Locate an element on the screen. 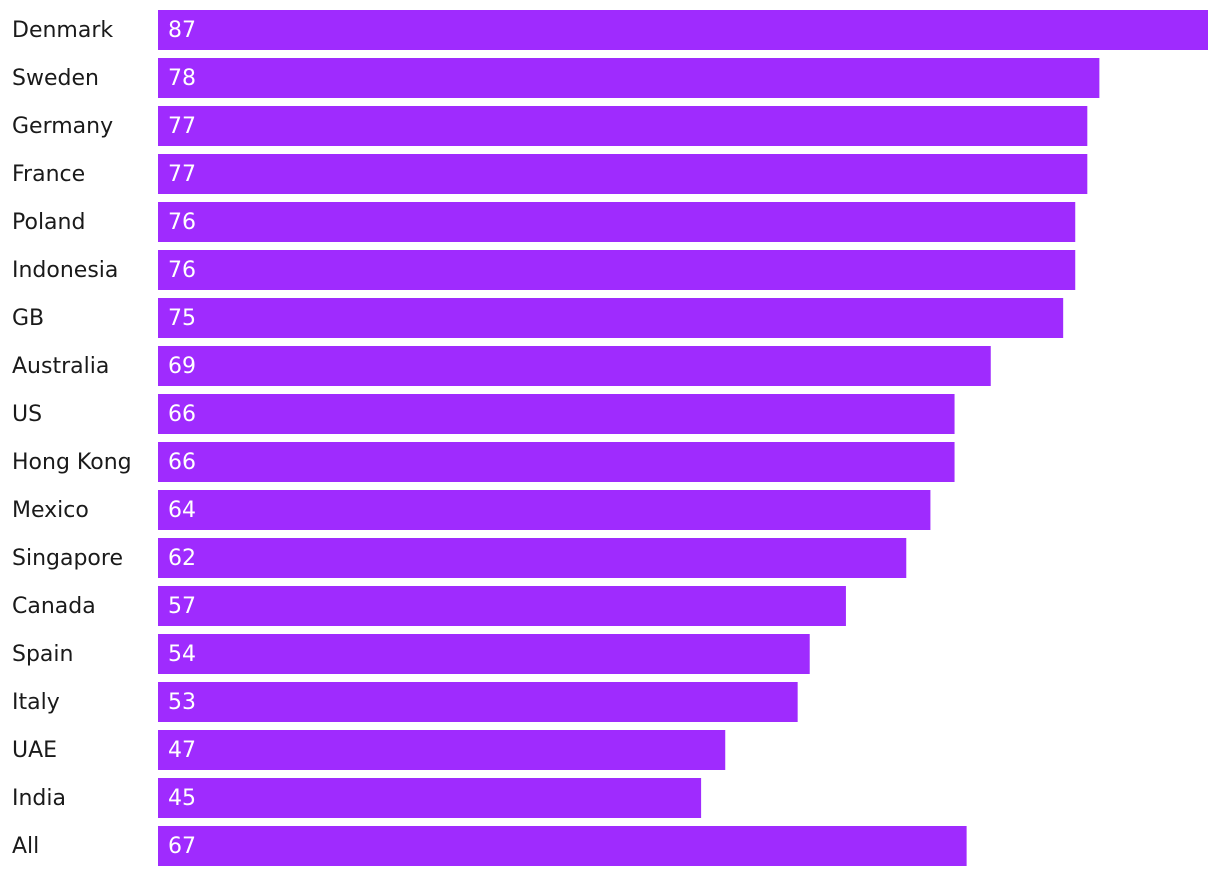  category-label: Hong Kong is located at coordinates (72, 462).